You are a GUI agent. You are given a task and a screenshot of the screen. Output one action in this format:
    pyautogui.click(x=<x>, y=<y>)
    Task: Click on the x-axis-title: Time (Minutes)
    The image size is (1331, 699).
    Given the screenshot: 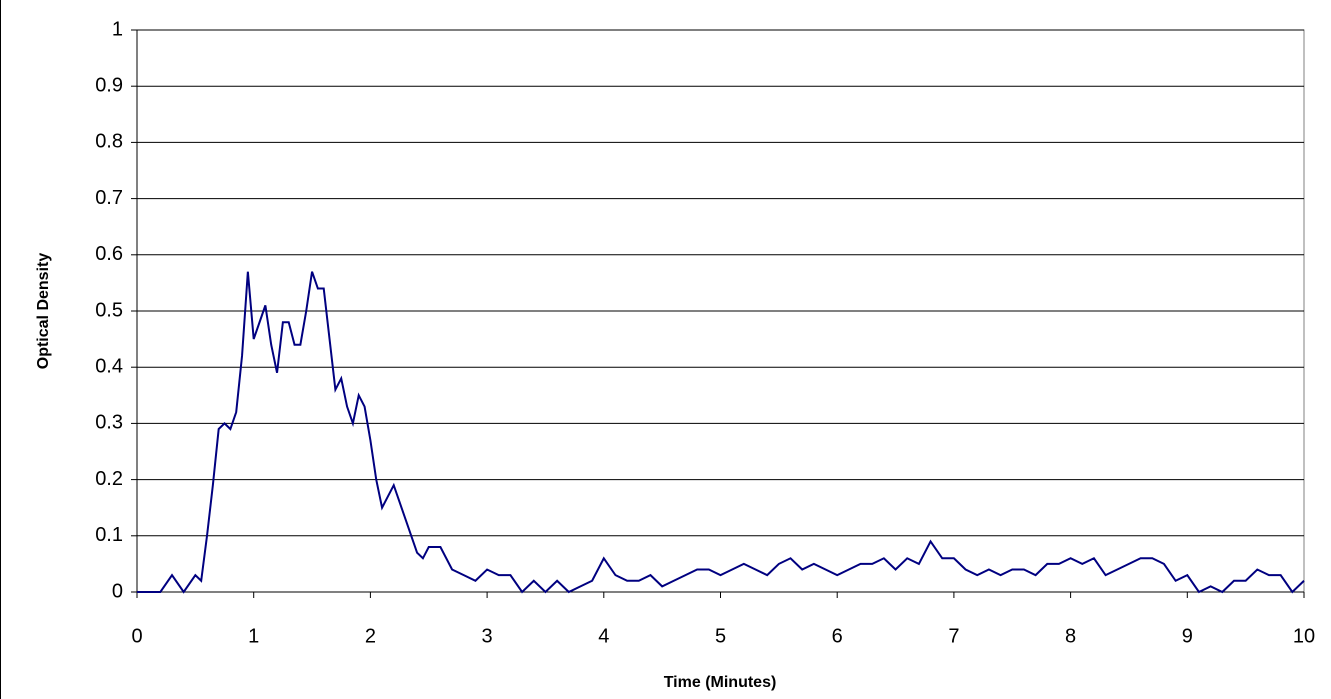 What is the action you would take?
    pyautogui.click(x=720, y=682)
    